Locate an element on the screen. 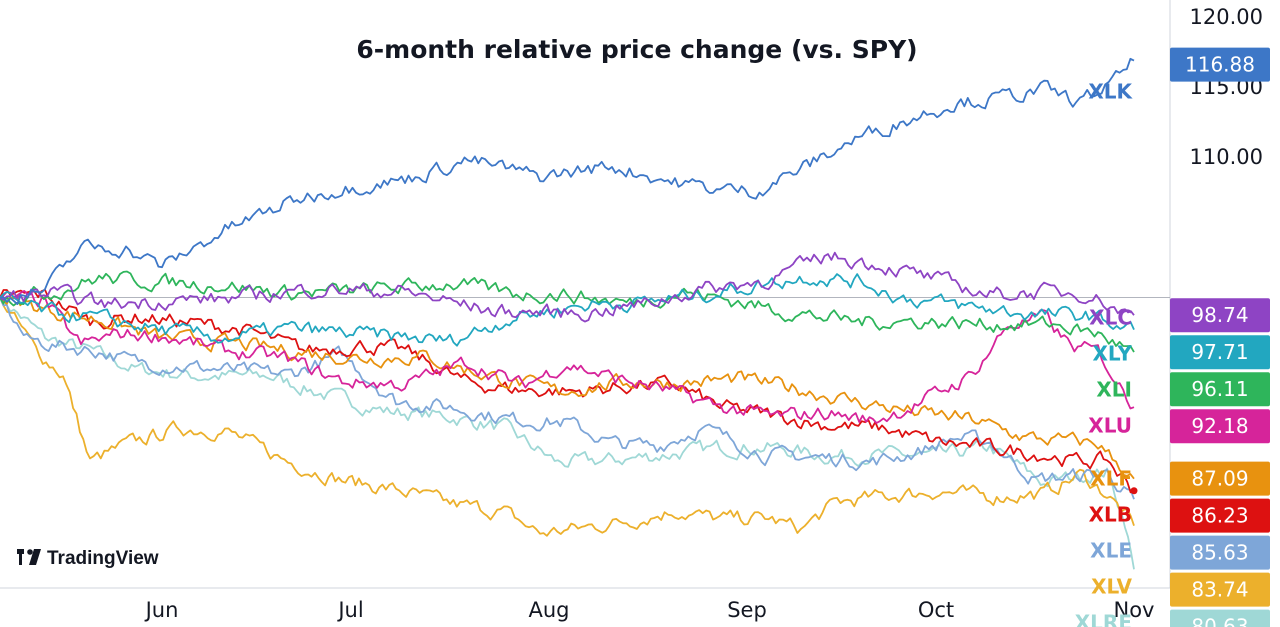  x-tick-label: Sep is located at coordinates (747, 610).